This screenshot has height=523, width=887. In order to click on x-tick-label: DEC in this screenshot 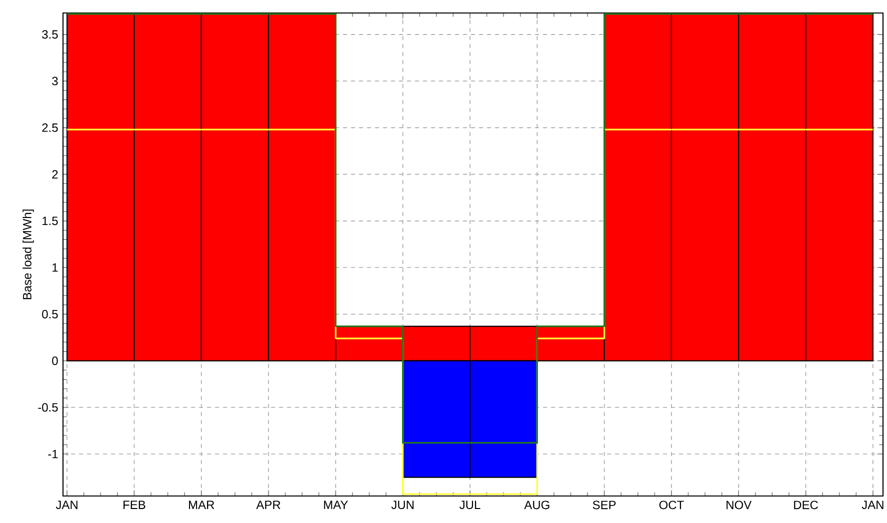, I will do `click(806, 505)`.